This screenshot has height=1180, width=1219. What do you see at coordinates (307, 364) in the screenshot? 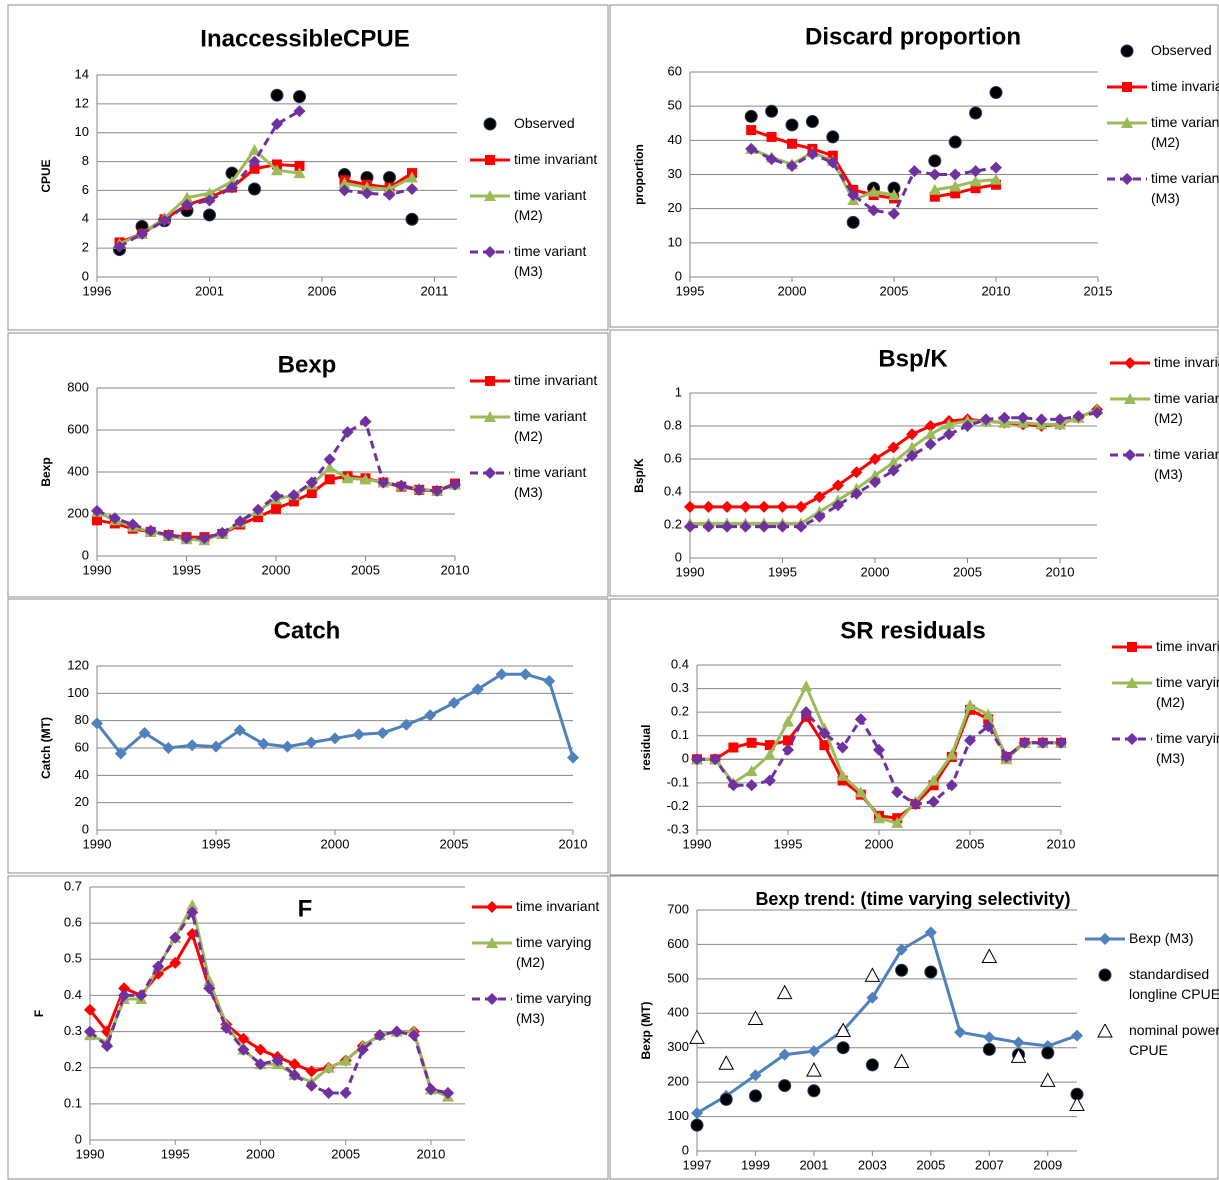
I see `chart-title: Bexp` at bounding box center [307, 364].